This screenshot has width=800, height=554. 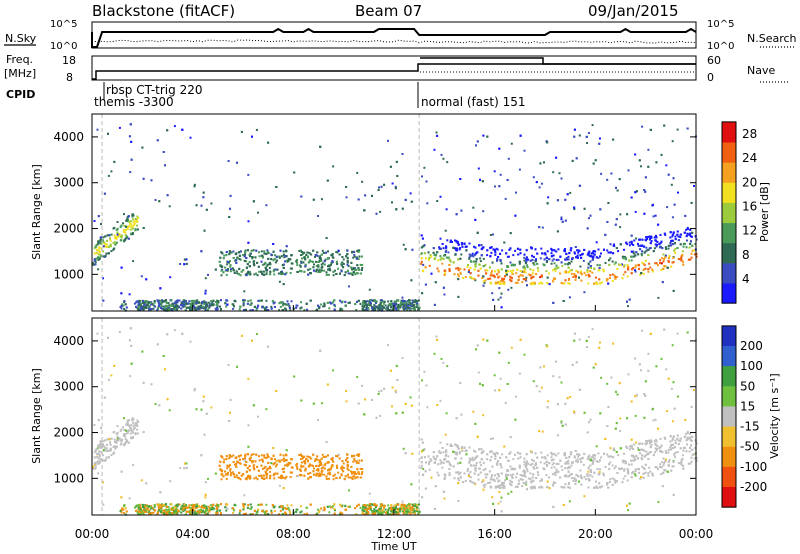 I want to click on nave-label: Nave, so click(x=761, y=70).